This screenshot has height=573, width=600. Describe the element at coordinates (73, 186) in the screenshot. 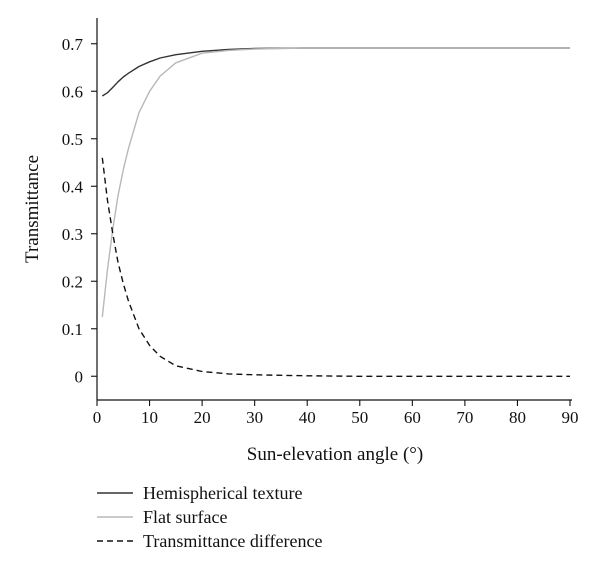

I see `y-tick-label: 0.4` at that location.